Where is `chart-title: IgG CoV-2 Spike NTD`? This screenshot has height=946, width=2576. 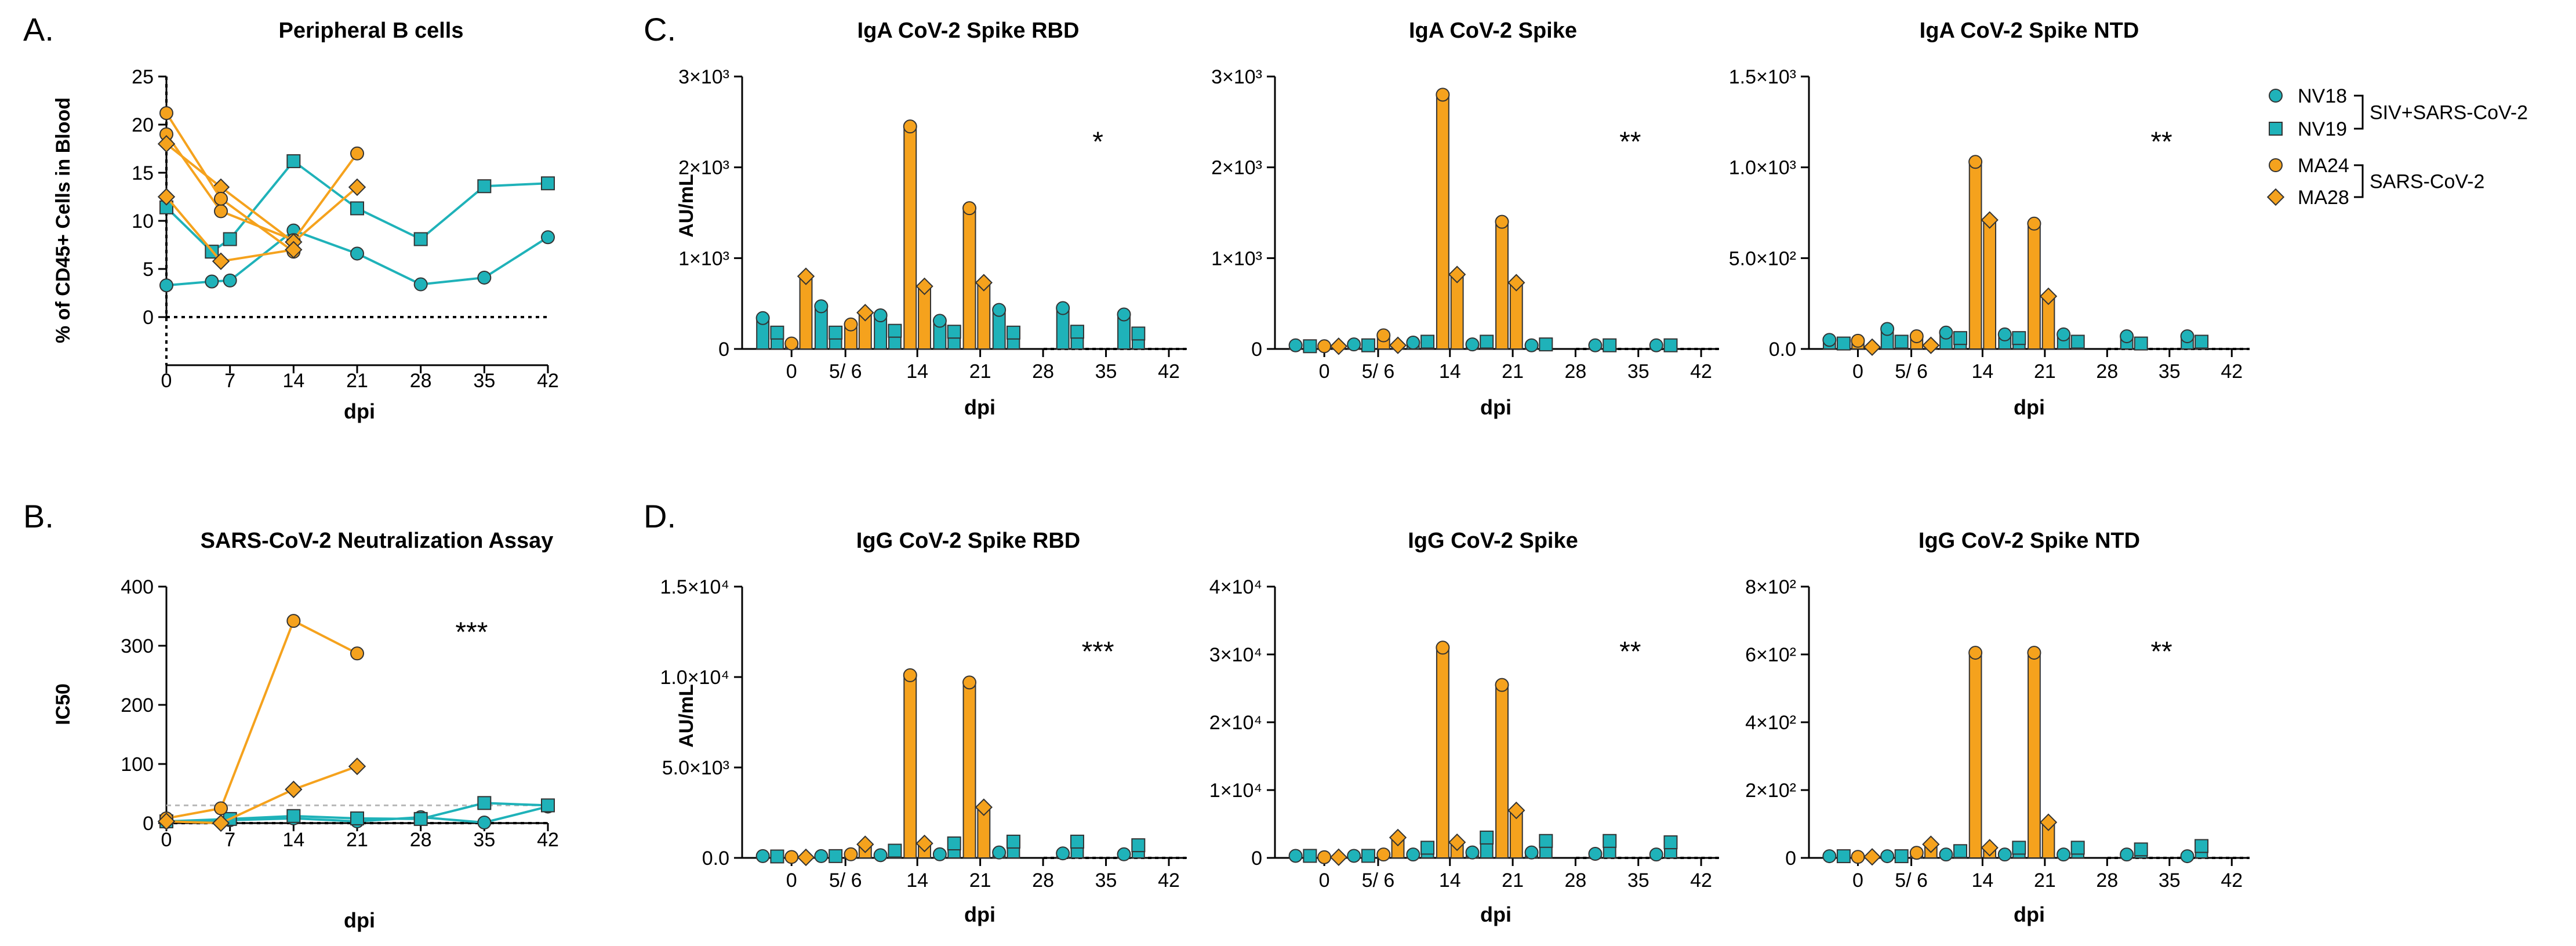
chart-title: IgG CoV-2 Spike NTD is located at coordinates (2029, 541).